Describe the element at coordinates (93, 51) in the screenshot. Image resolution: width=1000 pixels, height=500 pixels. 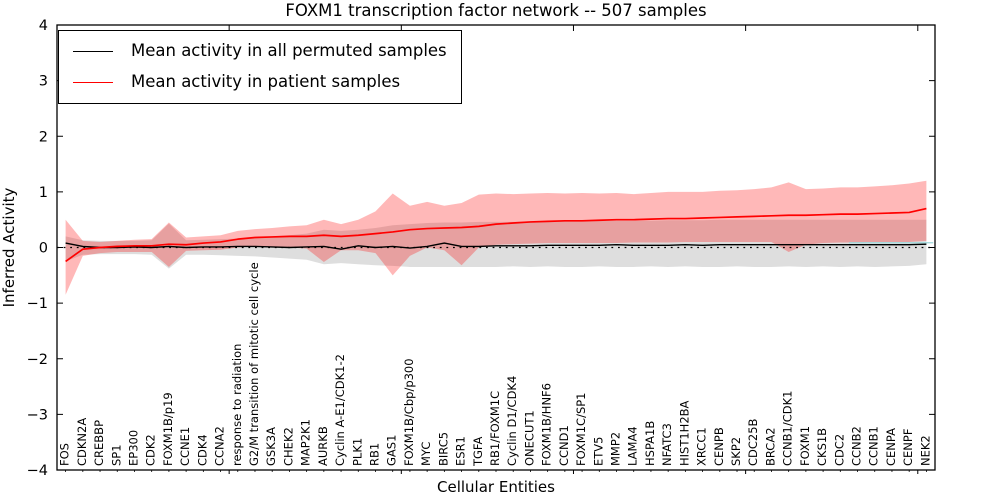
I see `legend-line-sample-permuted` at that location.